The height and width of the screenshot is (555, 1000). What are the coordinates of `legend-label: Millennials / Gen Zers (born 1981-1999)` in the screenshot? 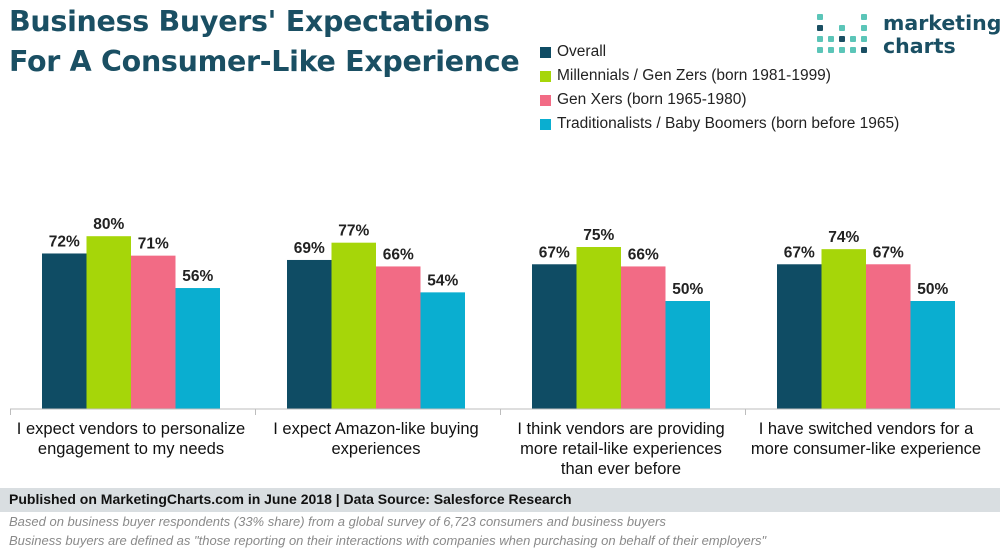 It's located at (694, 75).